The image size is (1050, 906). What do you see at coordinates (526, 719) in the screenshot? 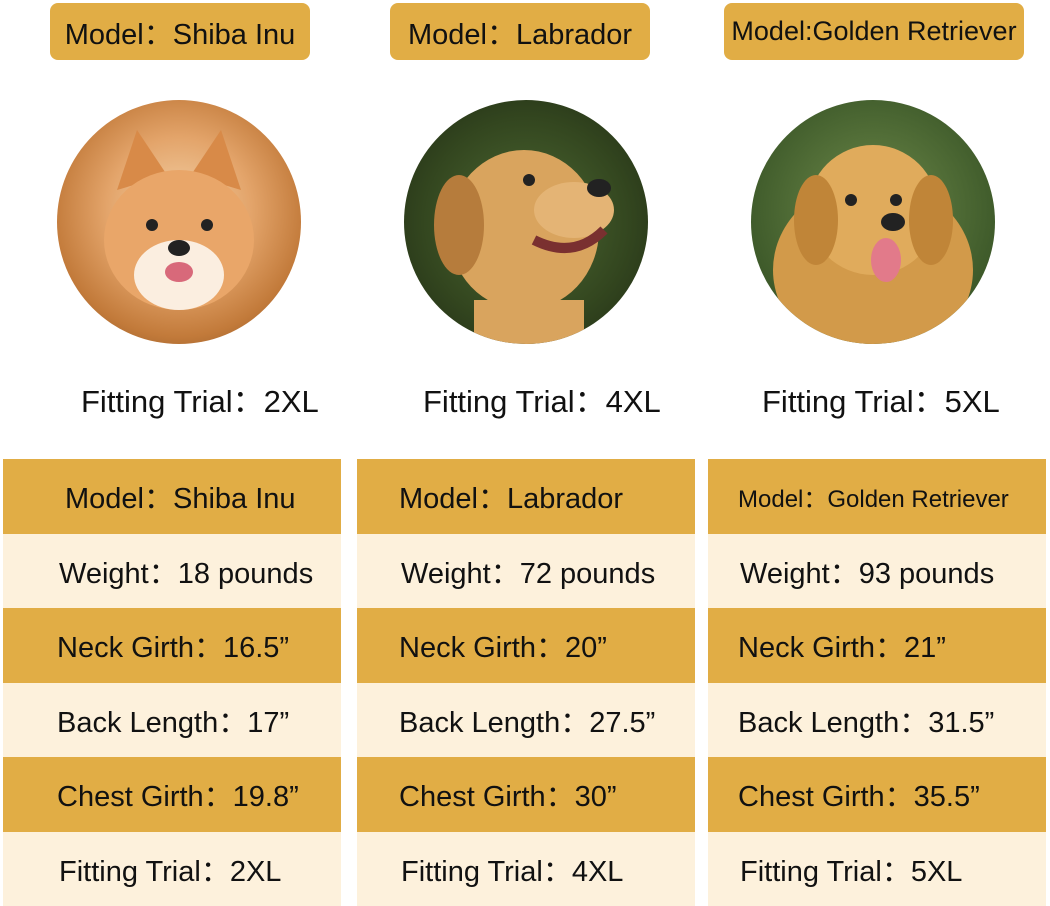
I see `spec-back-length: Back Length：27.5”` at bounding box center [526, 719].